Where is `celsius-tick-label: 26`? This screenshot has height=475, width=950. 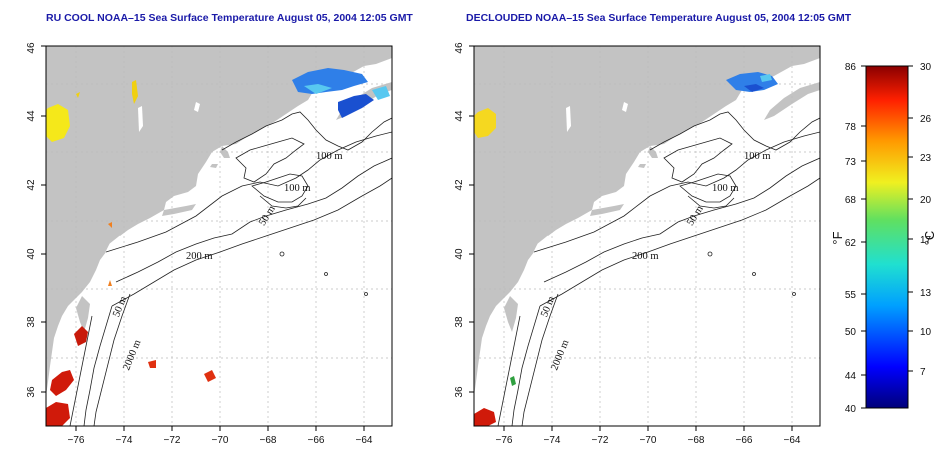 celsius-tick-label: 26 is located at coordinates (926, 119).